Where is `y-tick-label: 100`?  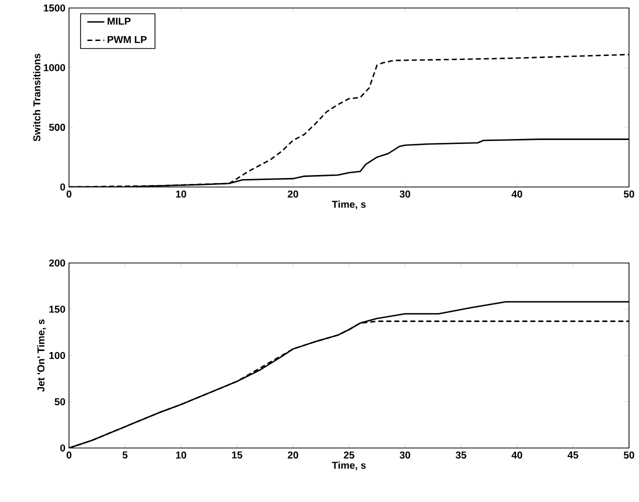
y-tick-label: 100 is located at coordinates (57, 356).